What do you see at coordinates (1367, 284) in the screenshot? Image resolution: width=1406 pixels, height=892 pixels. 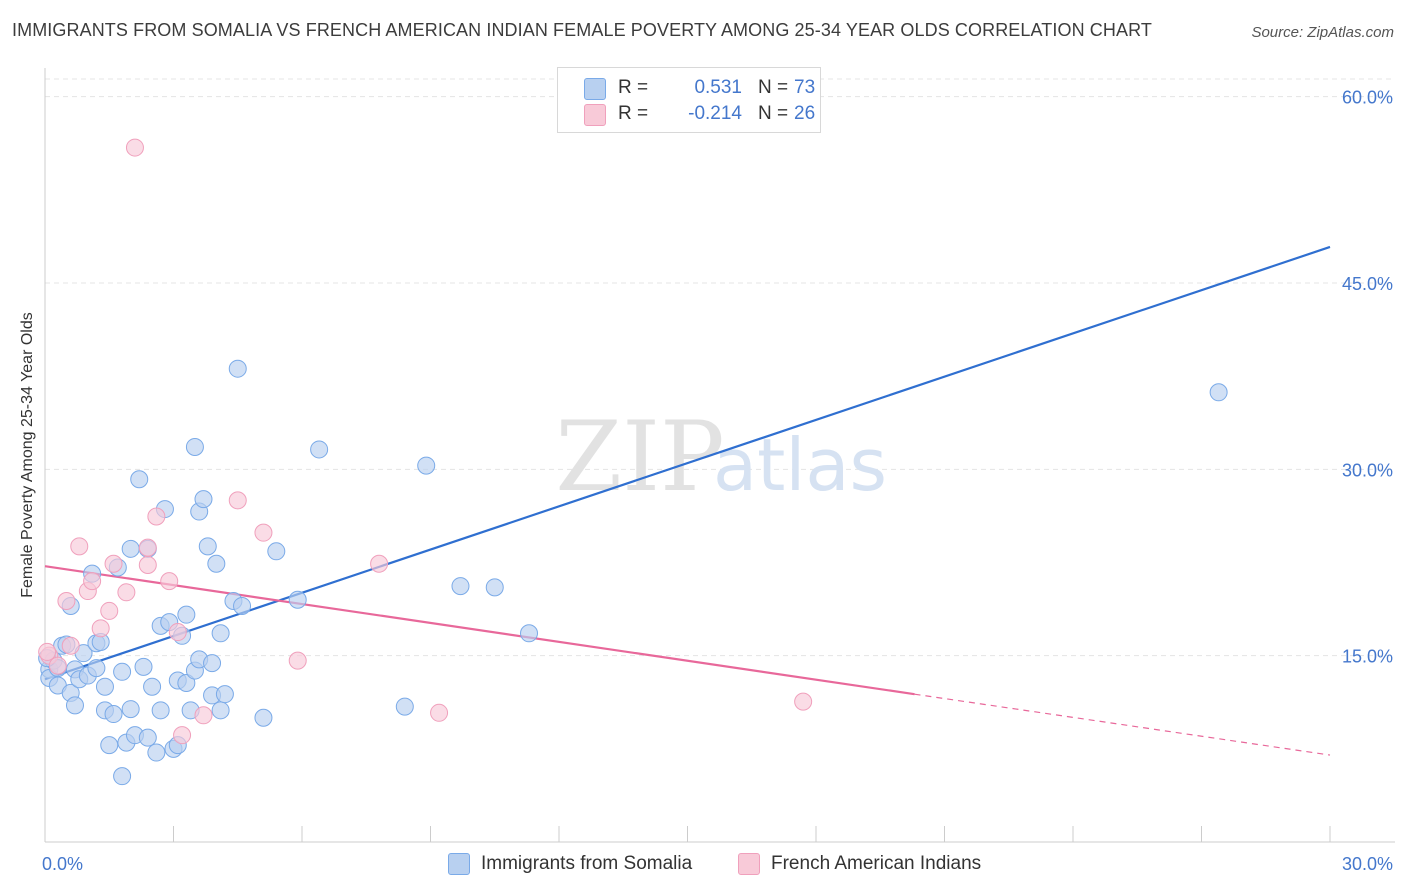 I see `y-tick-label: 45.0%` at bounding box center [1367, 284].